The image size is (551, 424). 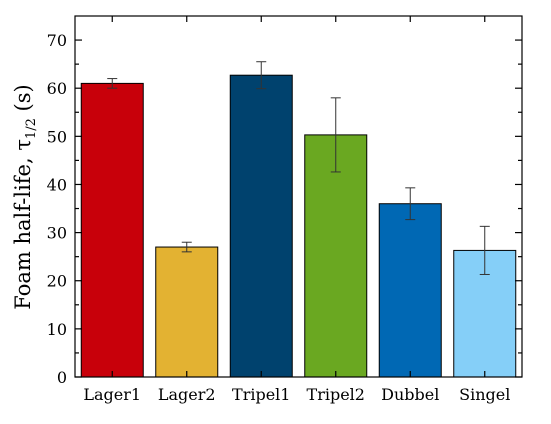 I want to click on bar-lager2, so click(x=187, y=312).